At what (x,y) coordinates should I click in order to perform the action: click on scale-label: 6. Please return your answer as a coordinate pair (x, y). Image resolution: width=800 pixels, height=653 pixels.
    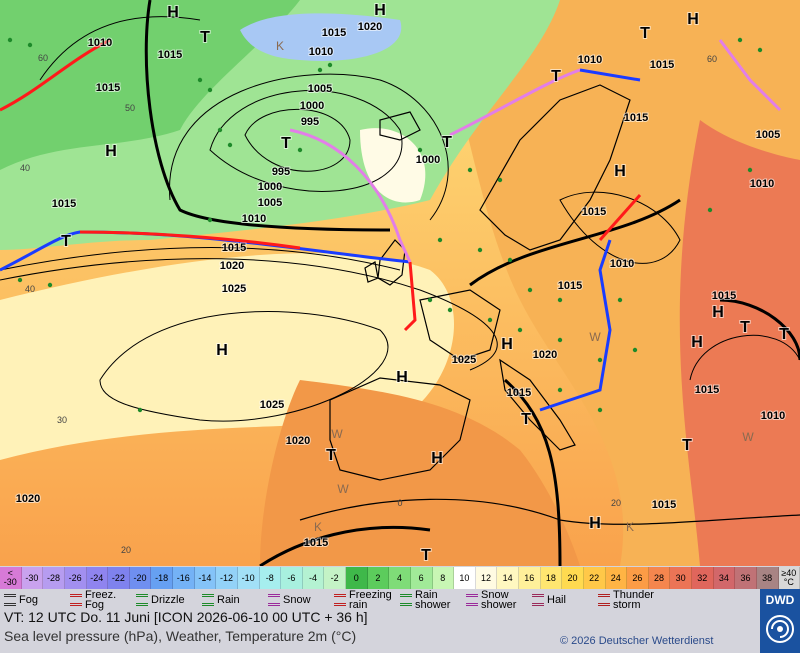
    Looking at the image, I should click on (421, 577).